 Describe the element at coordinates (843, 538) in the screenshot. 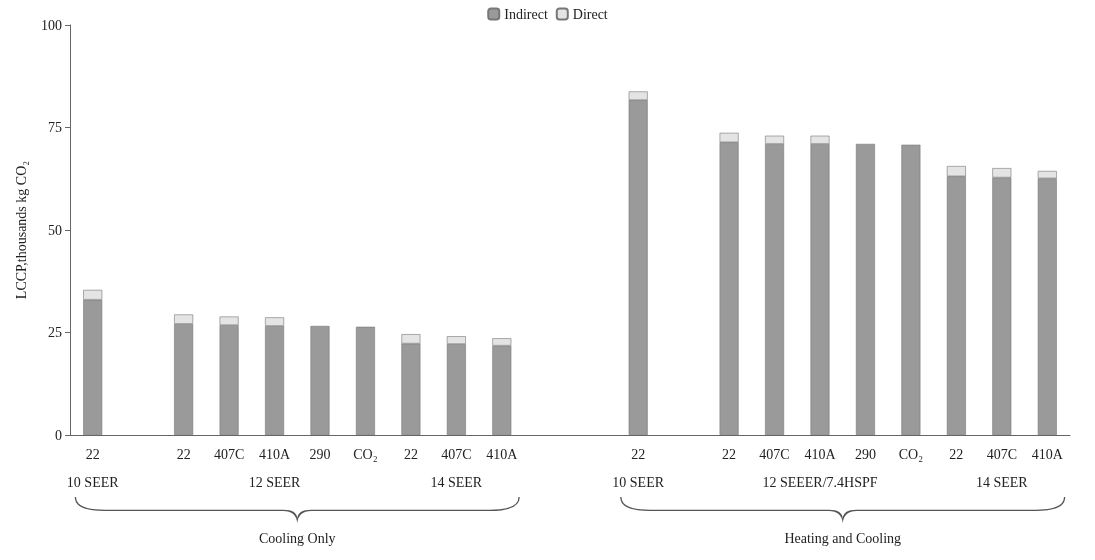

I see `text: Heating and Cooling` at that location.